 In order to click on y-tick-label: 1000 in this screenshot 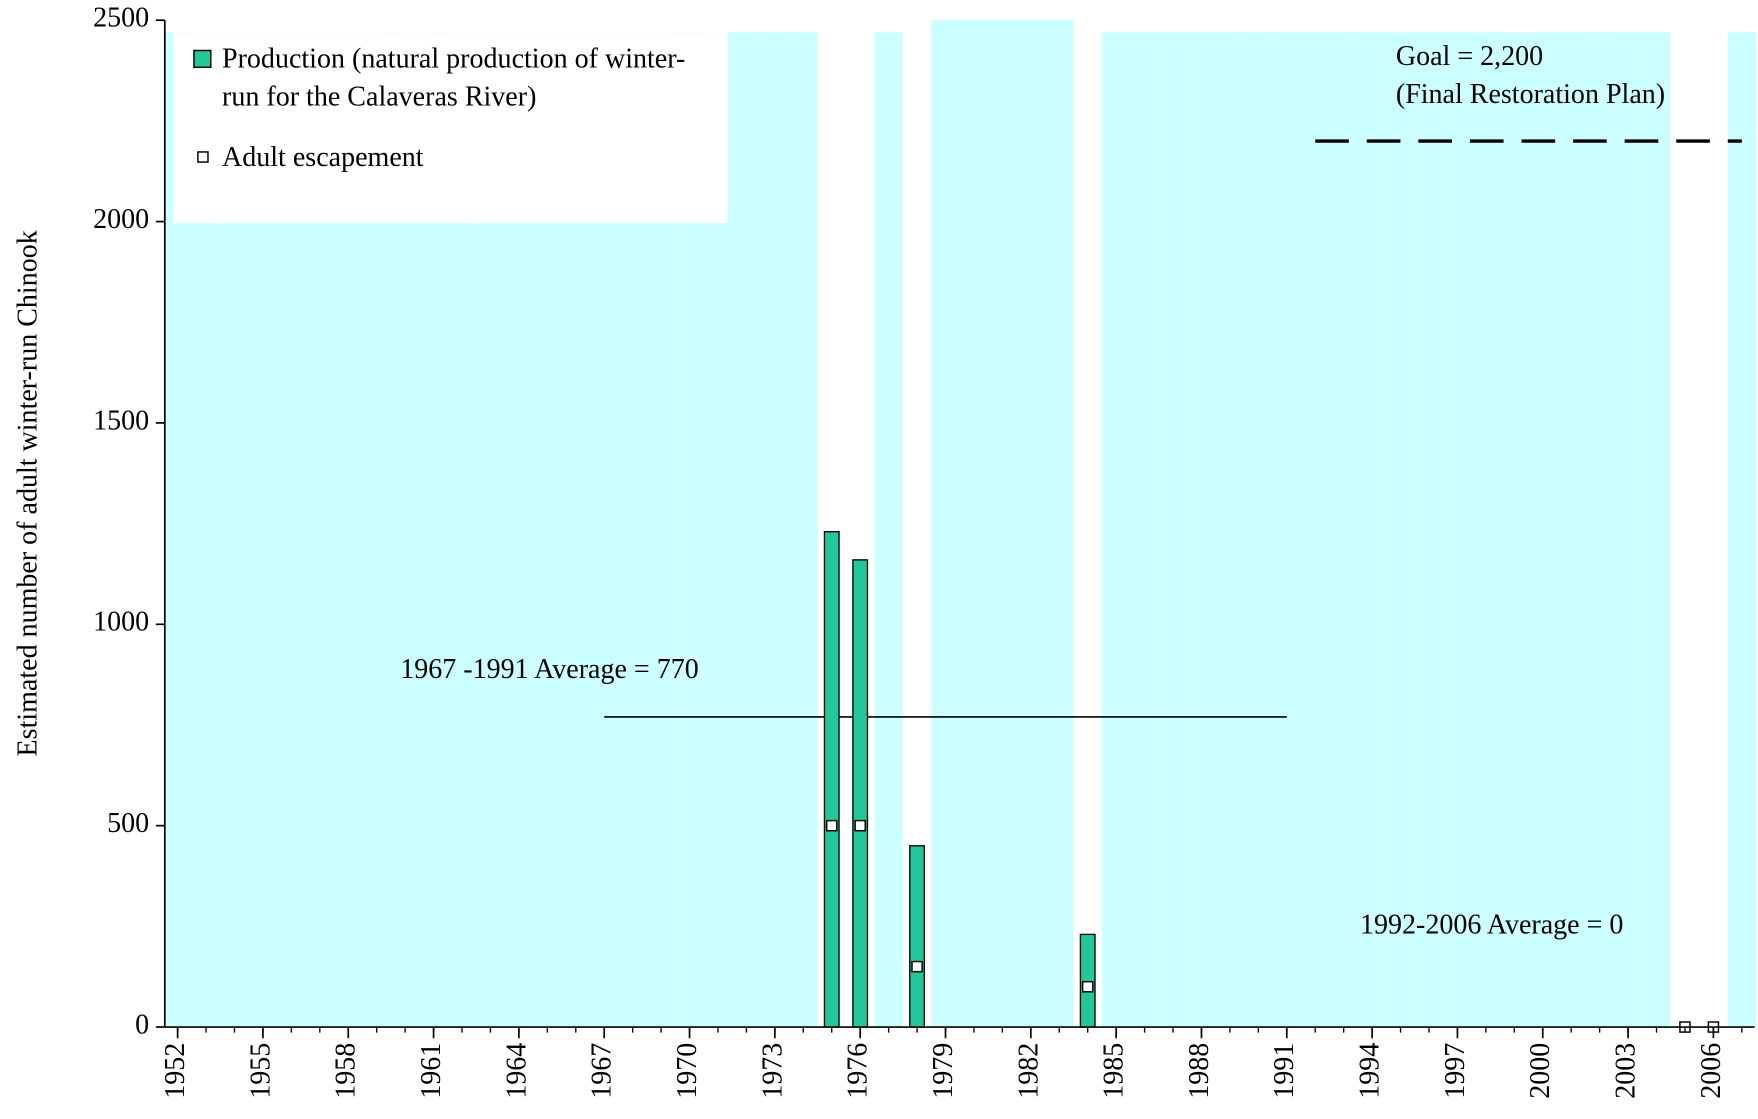, I will do `click(121, 622)`.